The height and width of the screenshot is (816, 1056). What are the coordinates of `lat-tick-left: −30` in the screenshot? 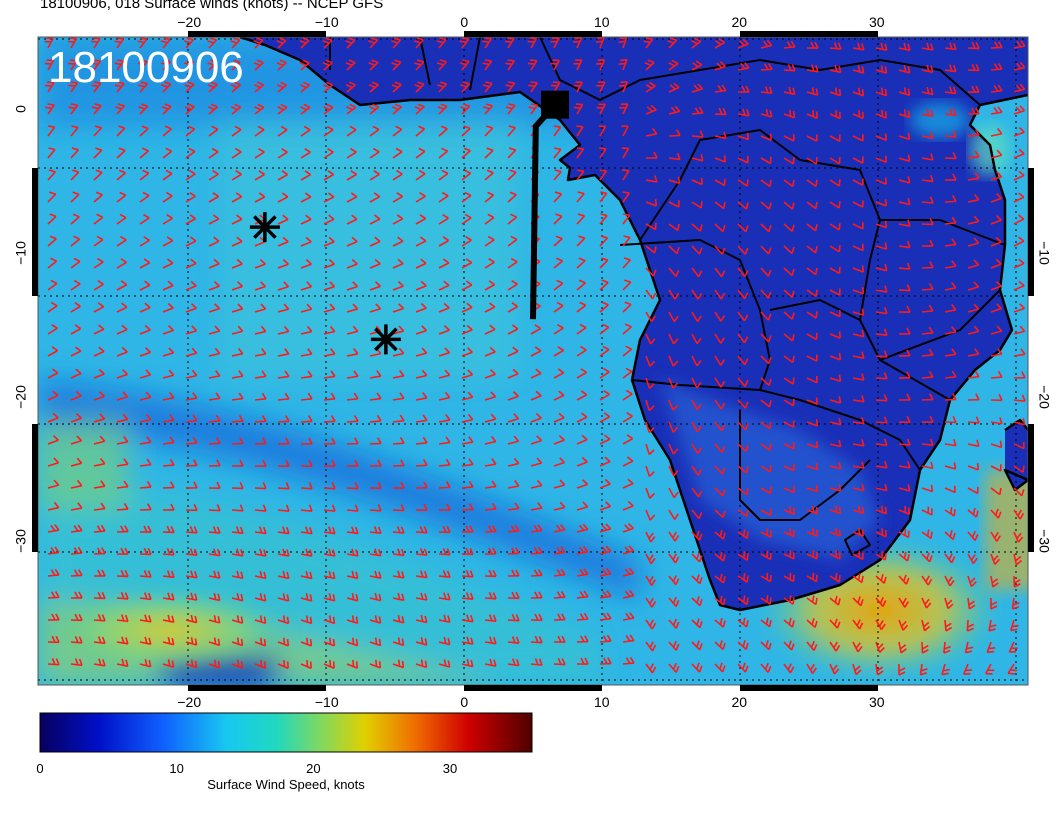 It's located at (21, 541).